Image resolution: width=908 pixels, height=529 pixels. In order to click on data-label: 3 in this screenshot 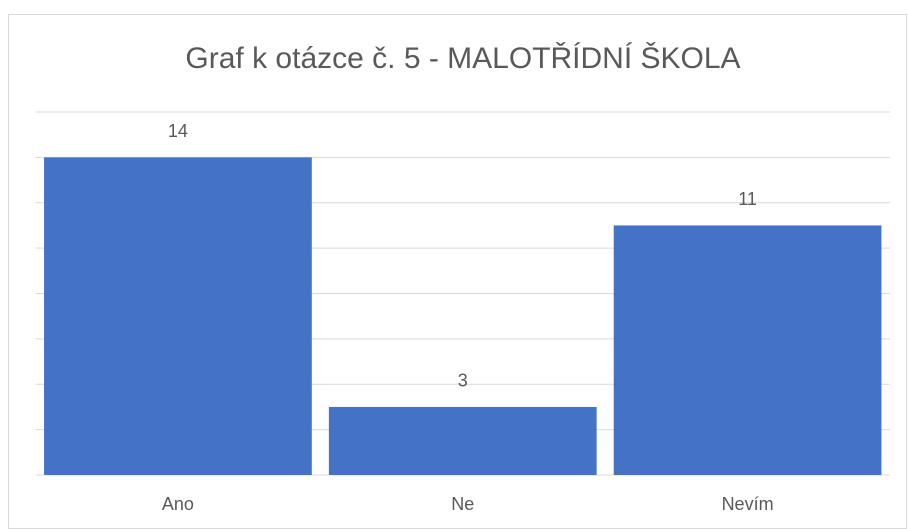, I will do `click(463, 381)`.